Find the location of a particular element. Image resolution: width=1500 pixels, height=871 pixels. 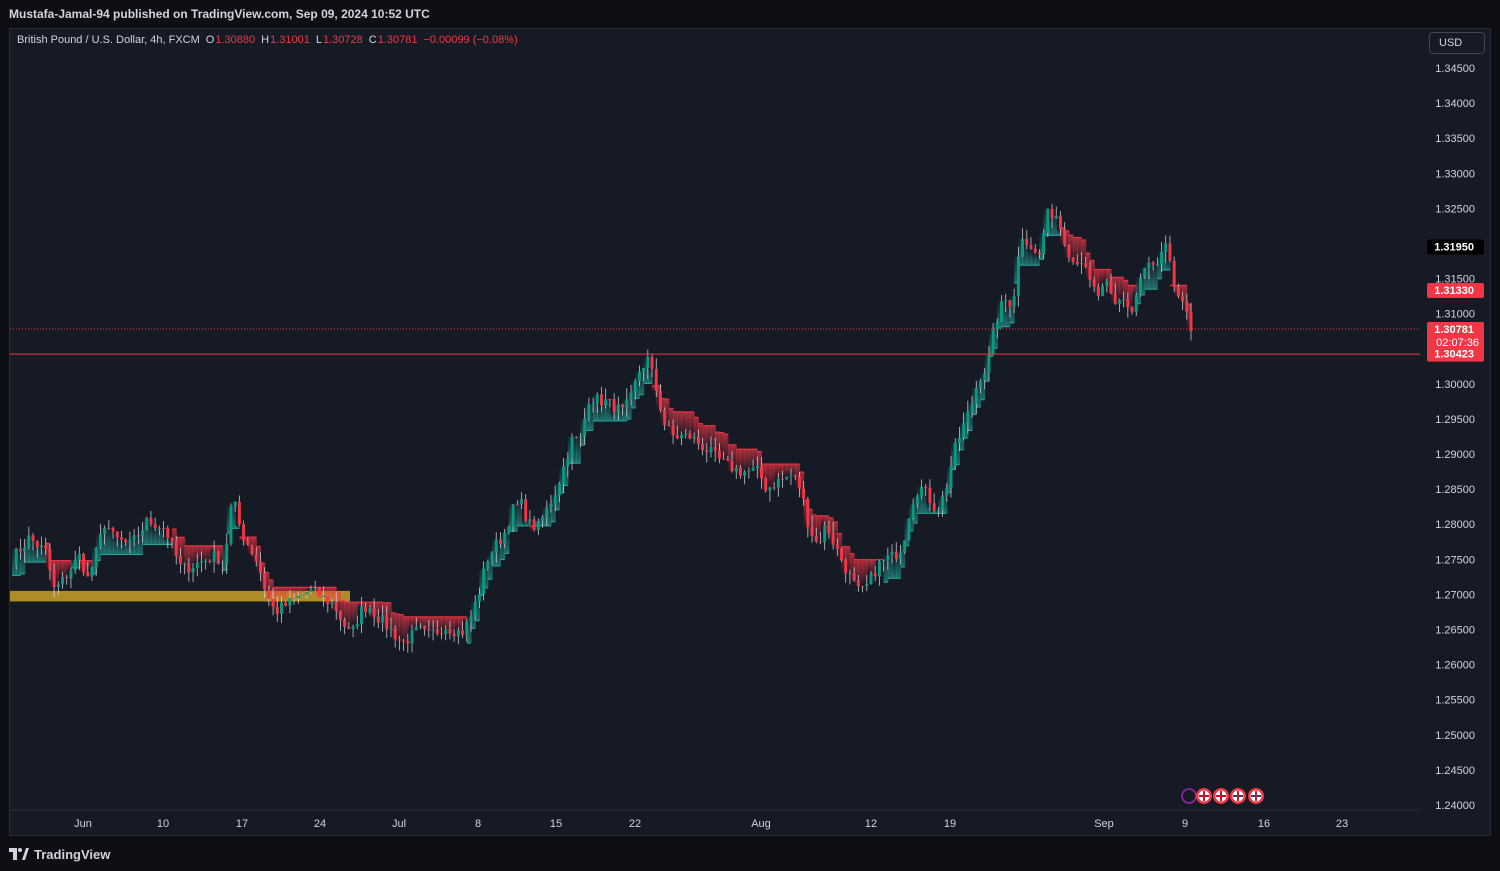

x-axis: Jun 10 17 24 Jul 8 15 22 Aug 12 19 Sep 9 16 23 is located at coordinates (711, 824).